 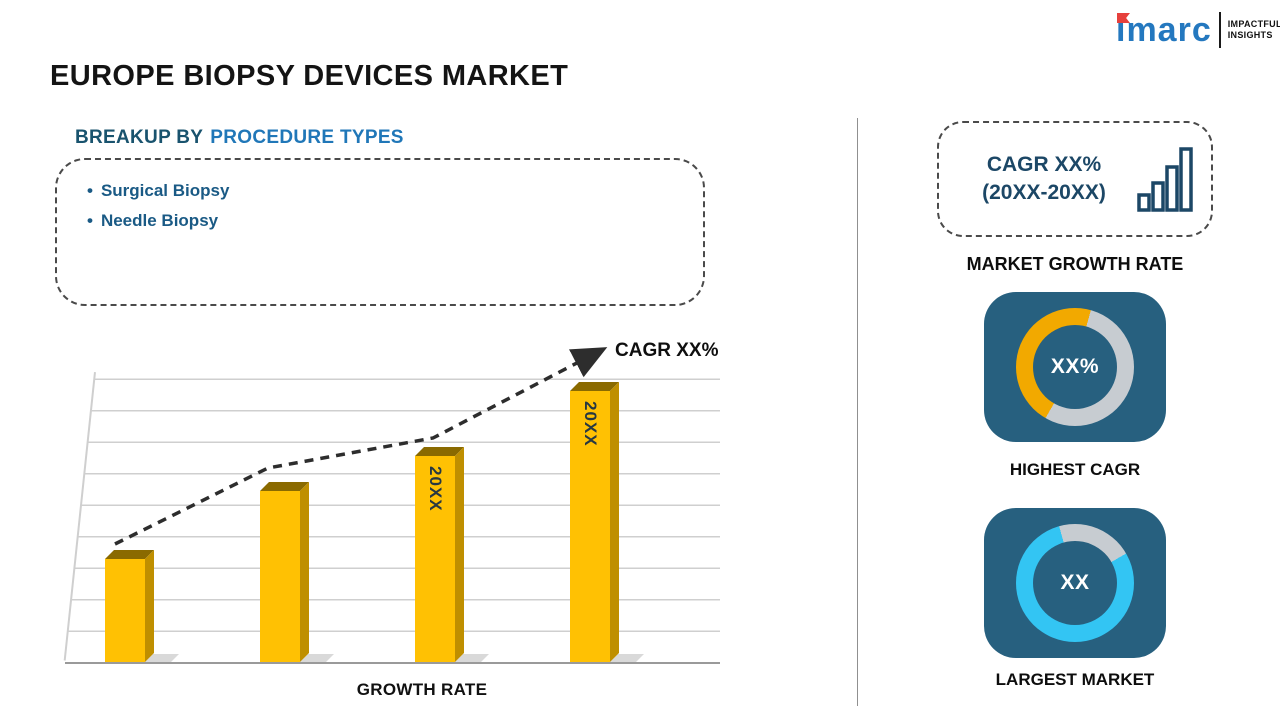 I want to click on bar-4: 20XX, so click(x=607, y=526).